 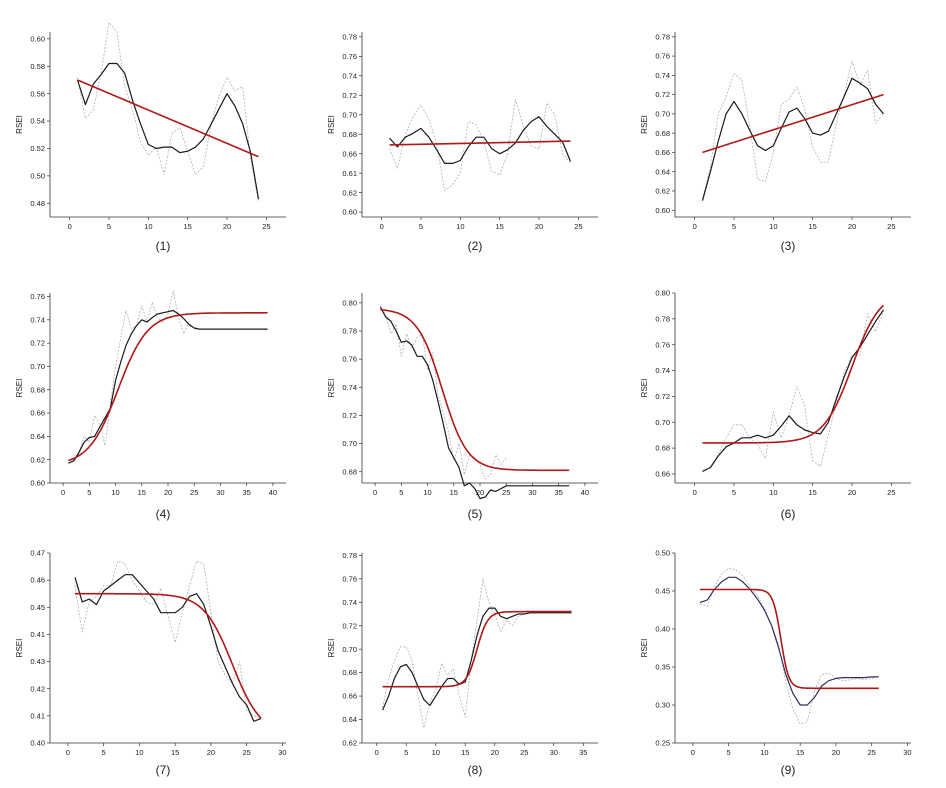 What do you see at coordinates (37, 715) in the screenshot?
I see `y-tick-label: 0.41` at bounding box center [37, 715].